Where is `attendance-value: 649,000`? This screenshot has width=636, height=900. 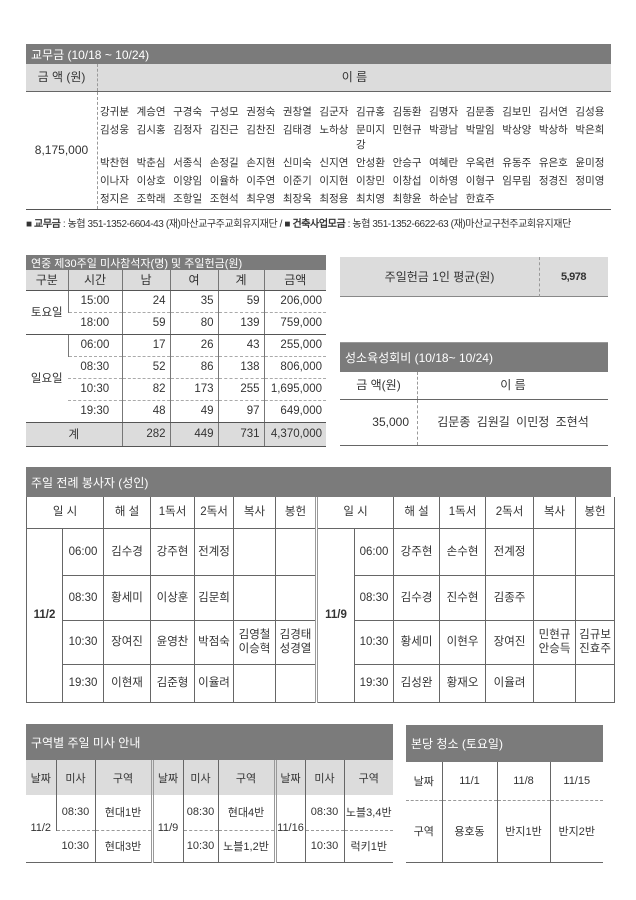
attendance-value: 649,000 is located at coordinates (294, 411).